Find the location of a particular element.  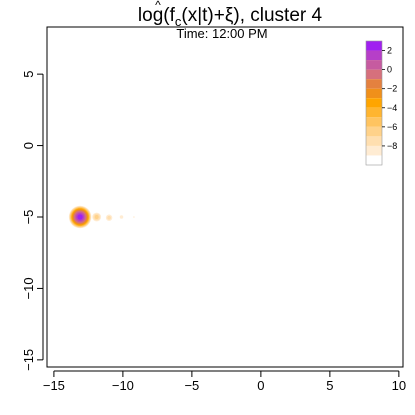

y-tick-label: 0 is located at coordinates (28, 145).